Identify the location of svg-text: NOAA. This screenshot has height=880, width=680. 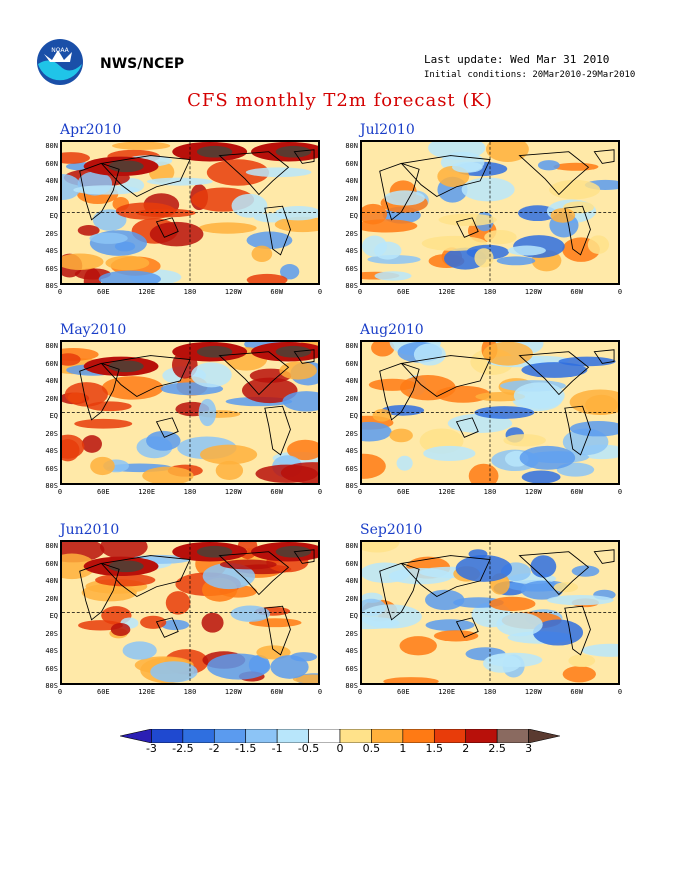
(60, 50).